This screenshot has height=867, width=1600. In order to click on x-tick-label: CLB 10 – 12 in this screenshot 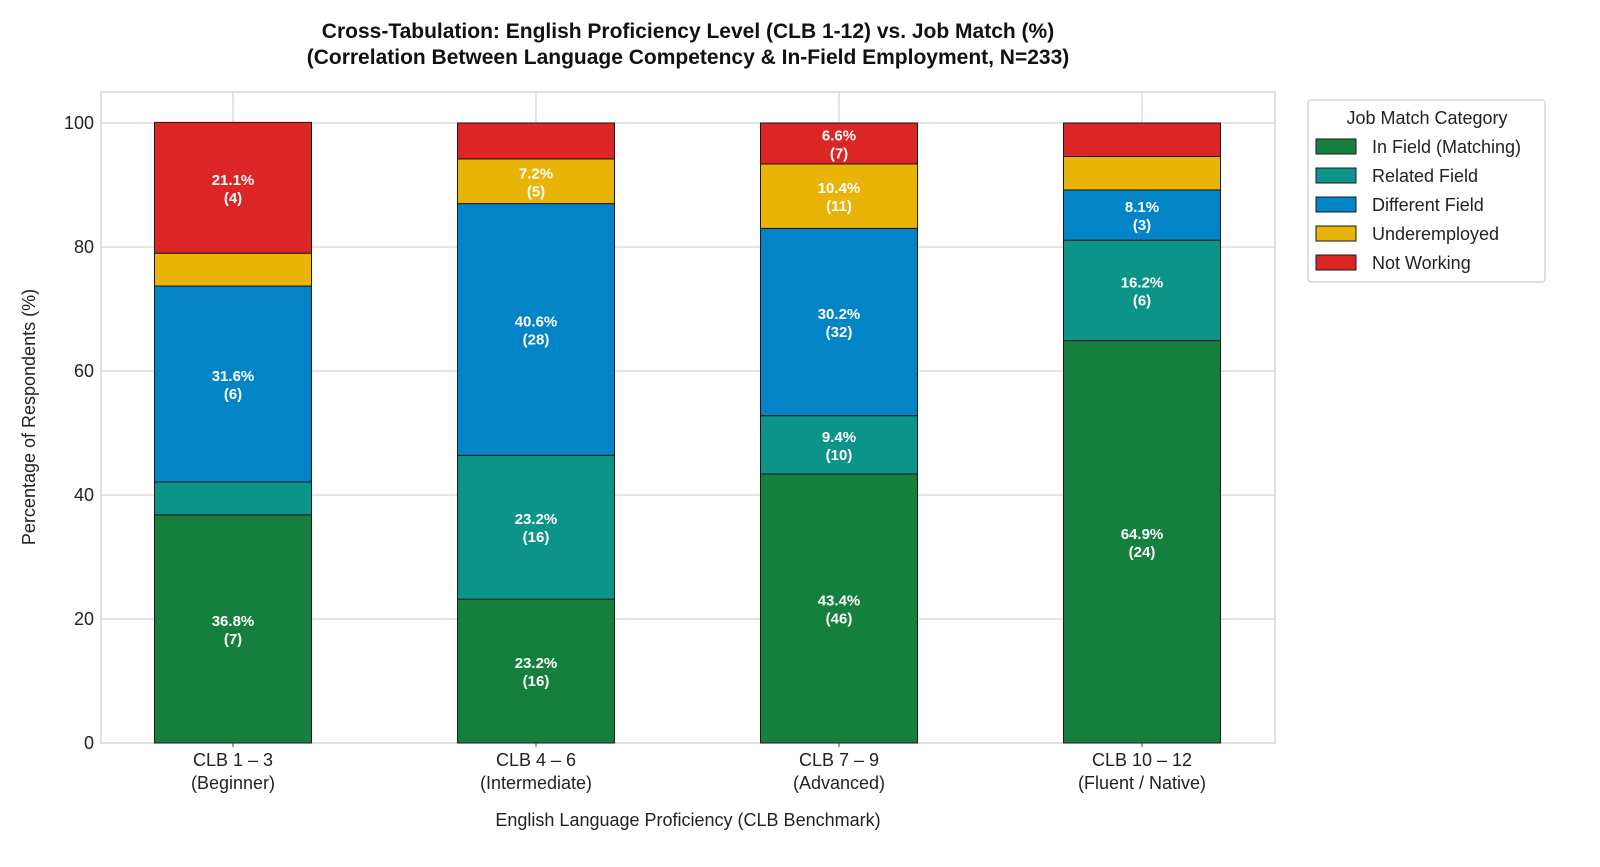, I will do `click(1142, 760)`.